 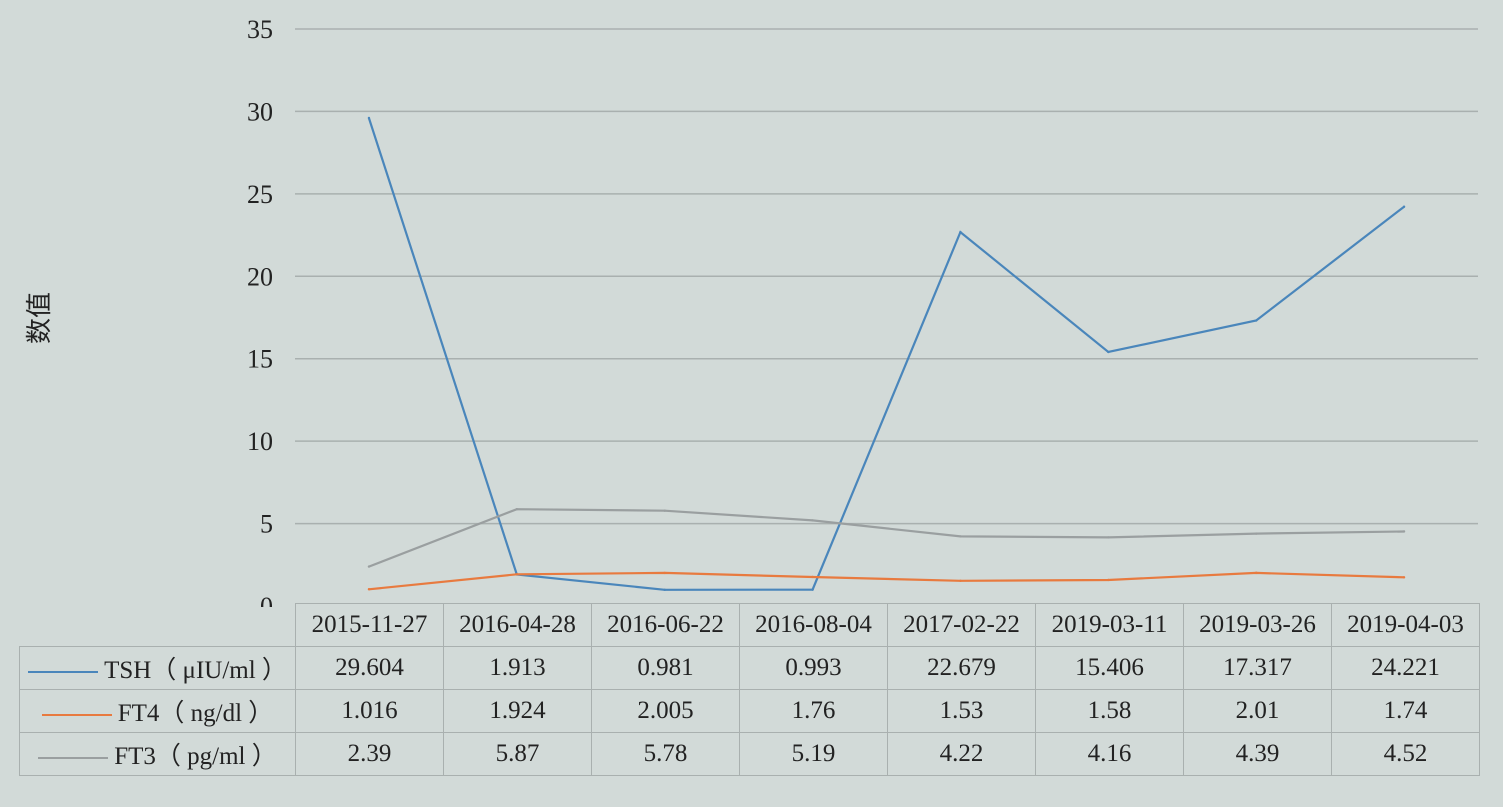 What do you see at coordinates (1405, 754) in the screenshot?
I see `data-label: 4.52` at bounding box center [1405, 754].